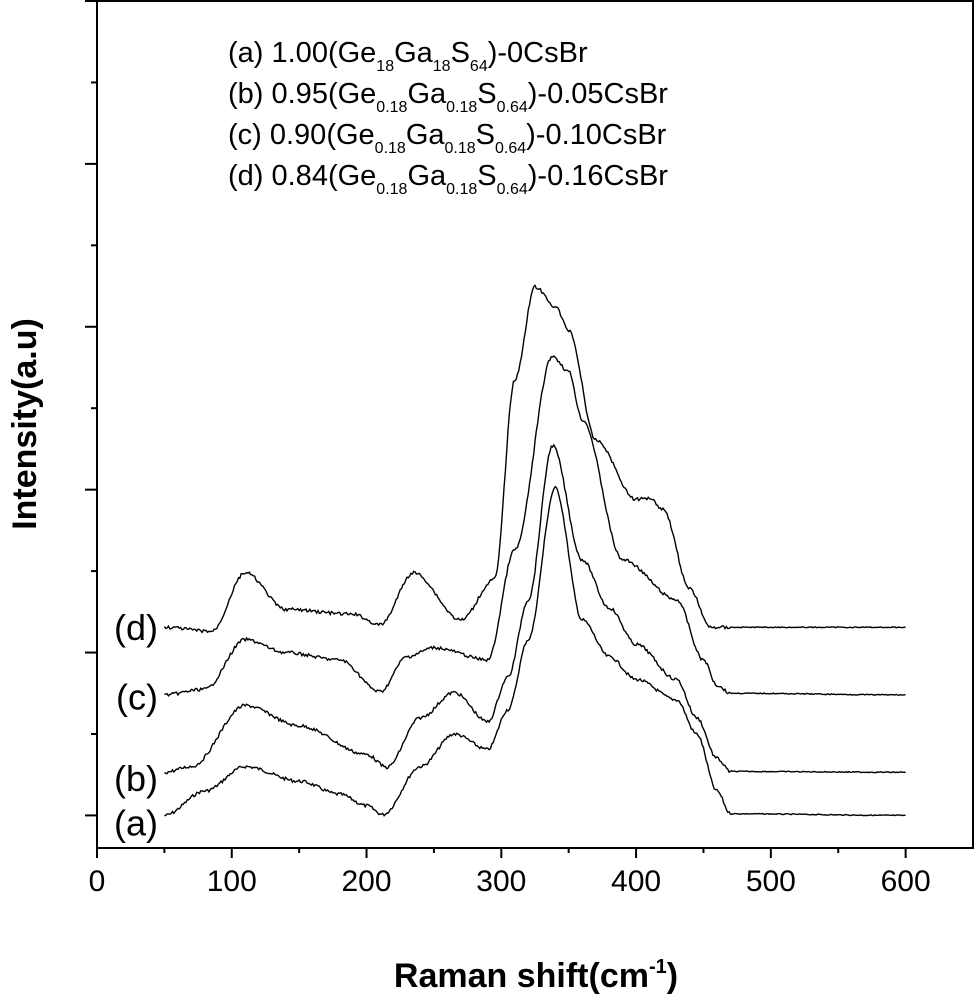  Describe the element at coordinates (136, 823) in the screenshot. I see `curve-label: (a)` at that location.